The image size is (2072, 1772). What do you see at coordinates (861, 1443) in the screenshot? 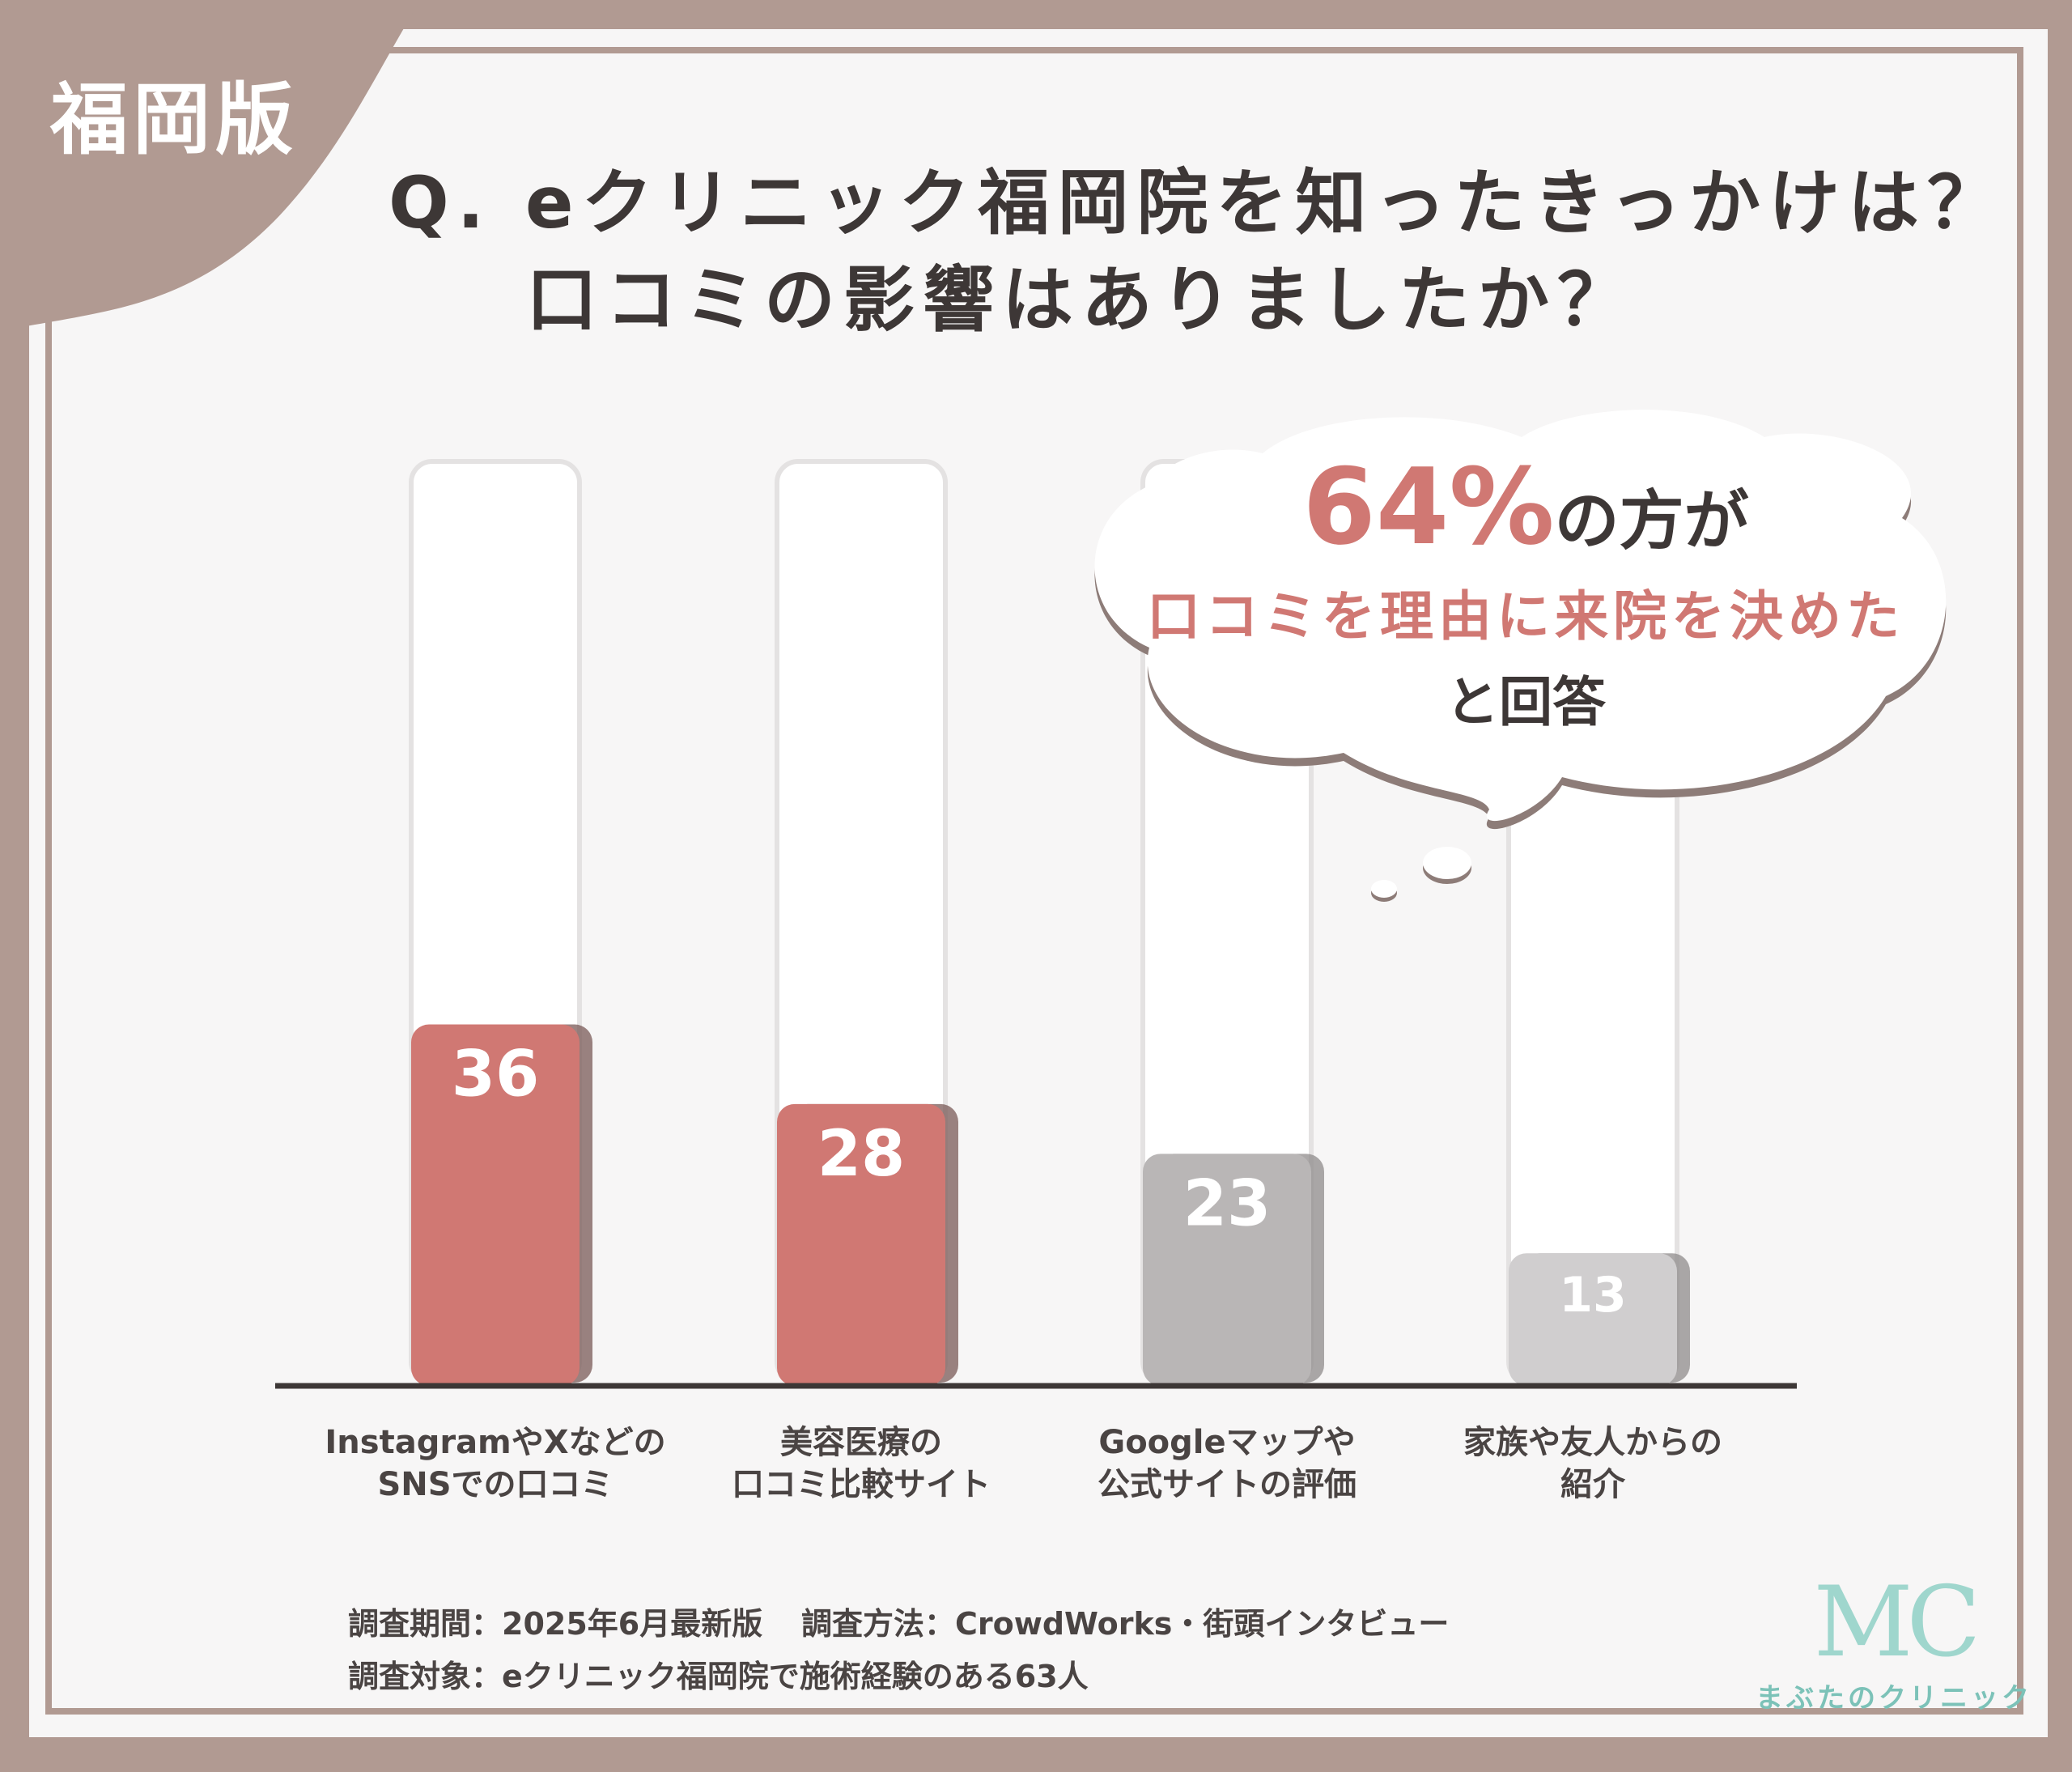
I see `category-label: 美容医療の` at bounding box center [861, 1443].